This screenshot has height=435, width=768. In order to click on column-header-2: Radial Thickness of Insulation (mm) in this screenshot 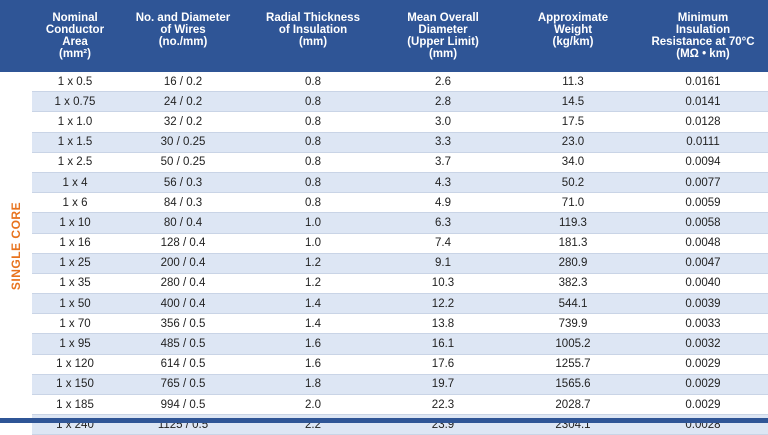, I will do `click(313, 36)`.